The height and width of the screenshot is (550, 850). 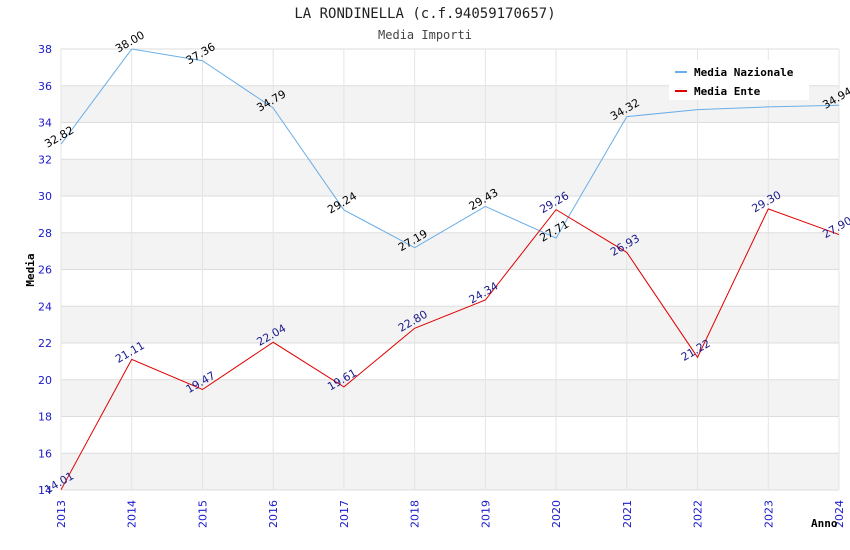 I want to click on chart-subtitle: Media Importi, so click(x=425, y=35).